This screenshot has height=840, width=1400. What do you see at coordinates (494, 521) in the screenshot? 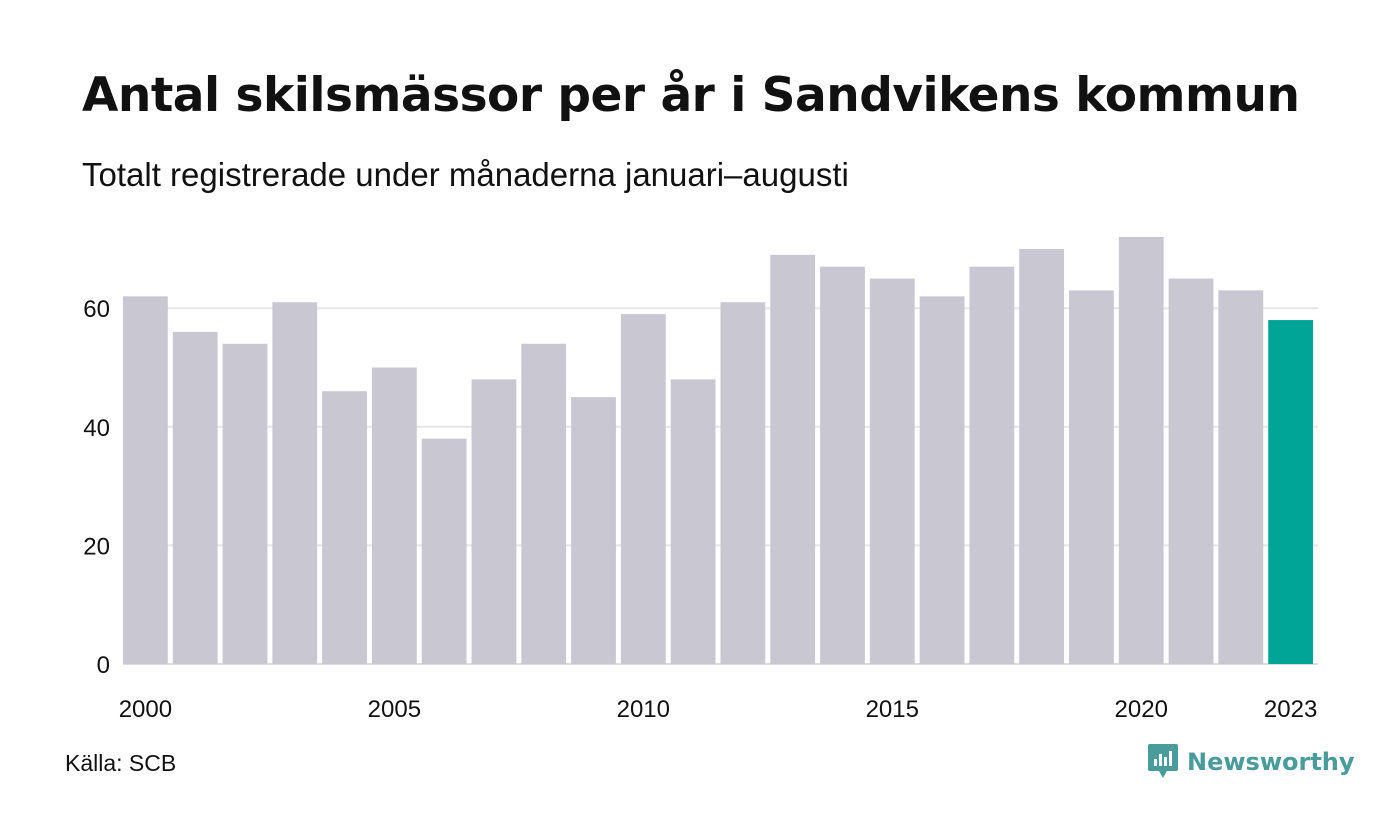
I see `bar-2007` at bounding box center [494, 521].